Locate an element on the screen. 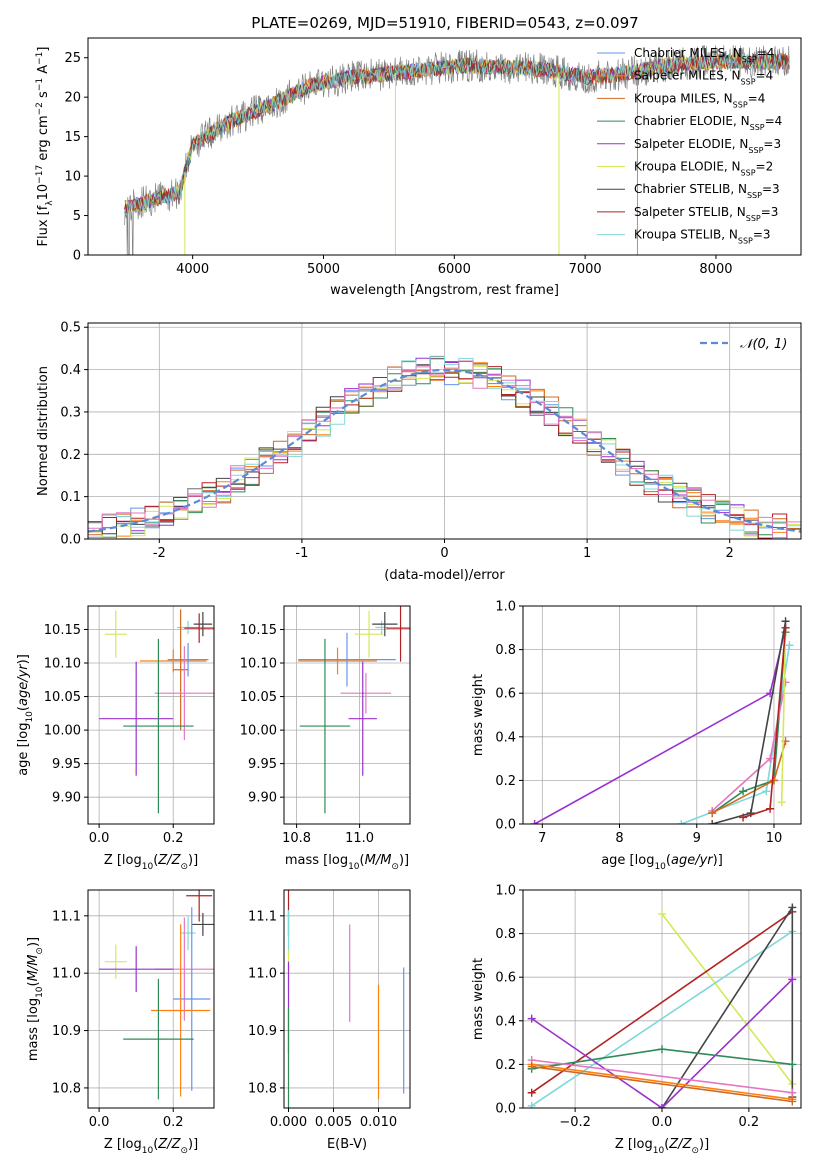  y-tick-label: 25 is located at coordinates (72, 58).